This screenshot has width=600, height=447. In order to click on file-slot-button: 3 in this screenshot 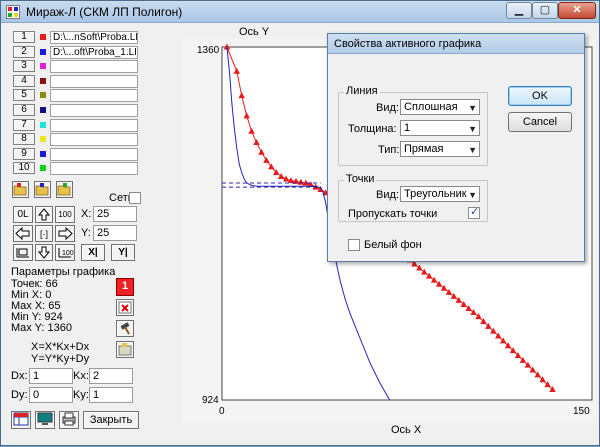, I will do `click(24, 66)`.